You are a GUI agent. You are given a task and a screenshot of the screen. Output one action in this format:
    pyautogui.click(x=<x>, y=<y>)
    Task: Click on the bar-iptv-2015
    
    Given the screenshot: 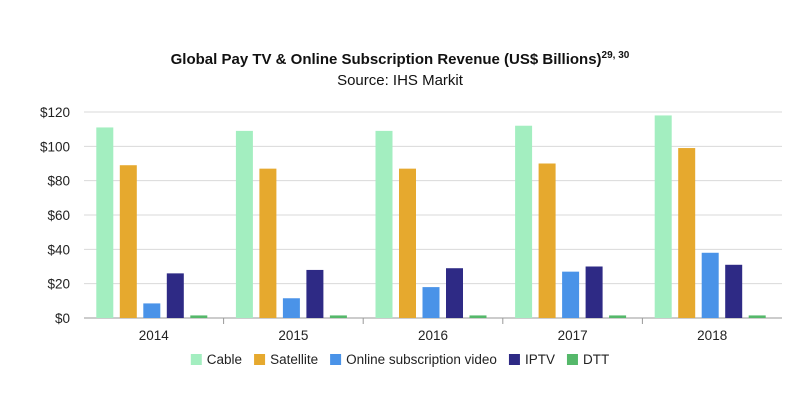 What is the action you would take?
    pyautogui.click(x=315, y=293)
    